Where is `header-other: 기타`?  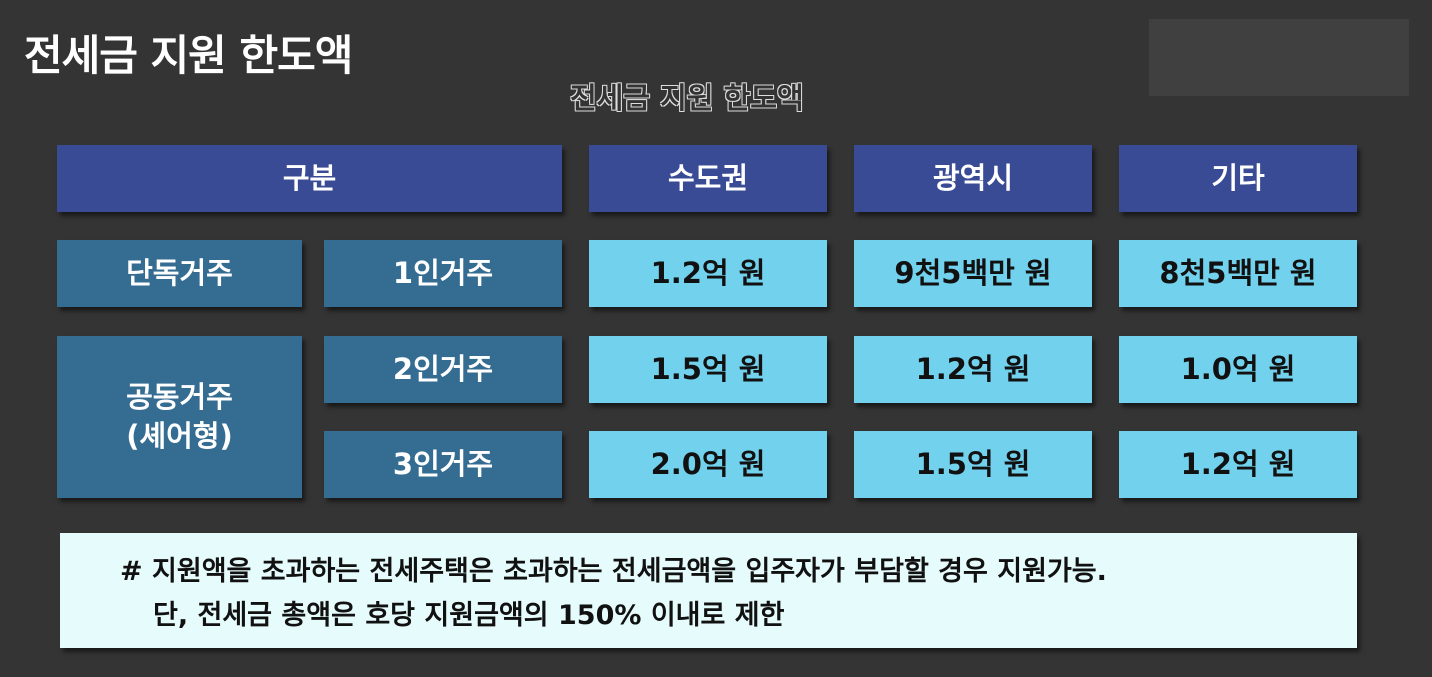 header-other: 기타 is located at coordinates (1238, 178).